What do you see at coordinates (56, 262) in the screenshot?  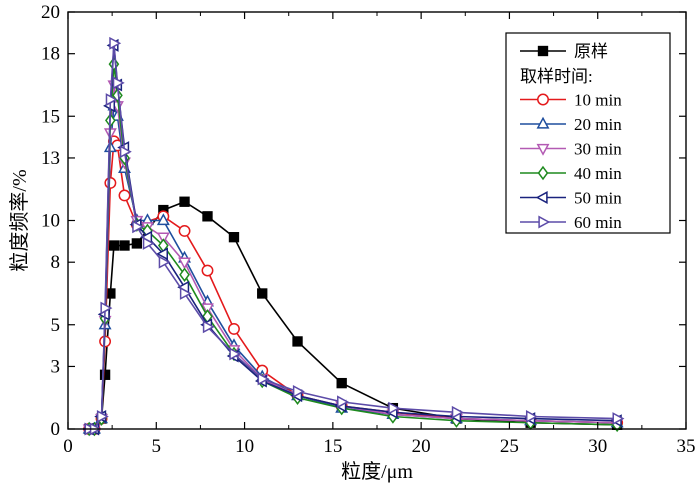 I see `y-tick-label-3: 8` at bounding box center [56, 262].